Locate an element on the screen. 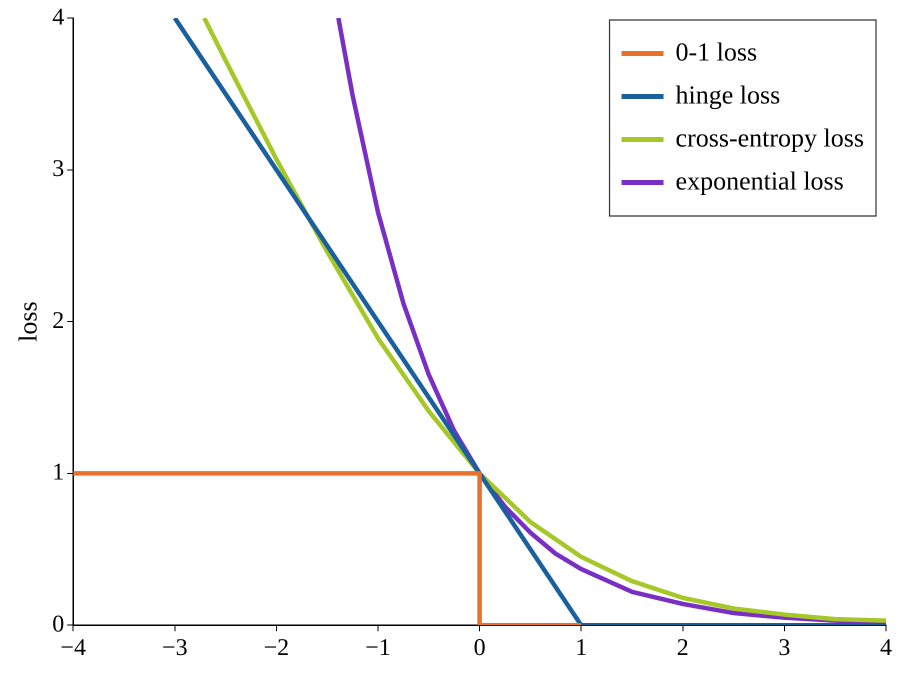 This screenshot has width=904, height=676. legend-label: 0-1 loss is located at coordinates (717, 51).